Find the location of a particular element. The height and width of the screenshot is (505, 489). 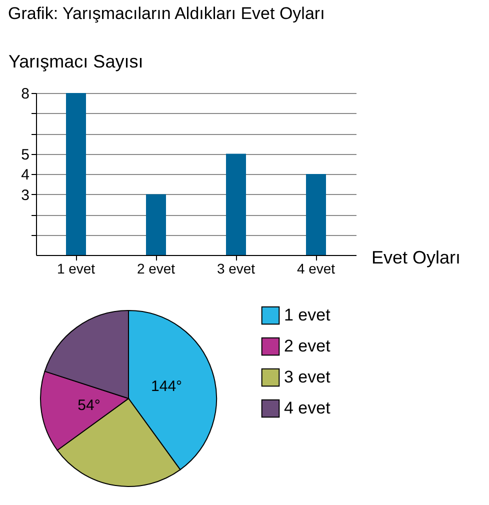

legend-label: 3 evet is located at coordinates (307, 377).